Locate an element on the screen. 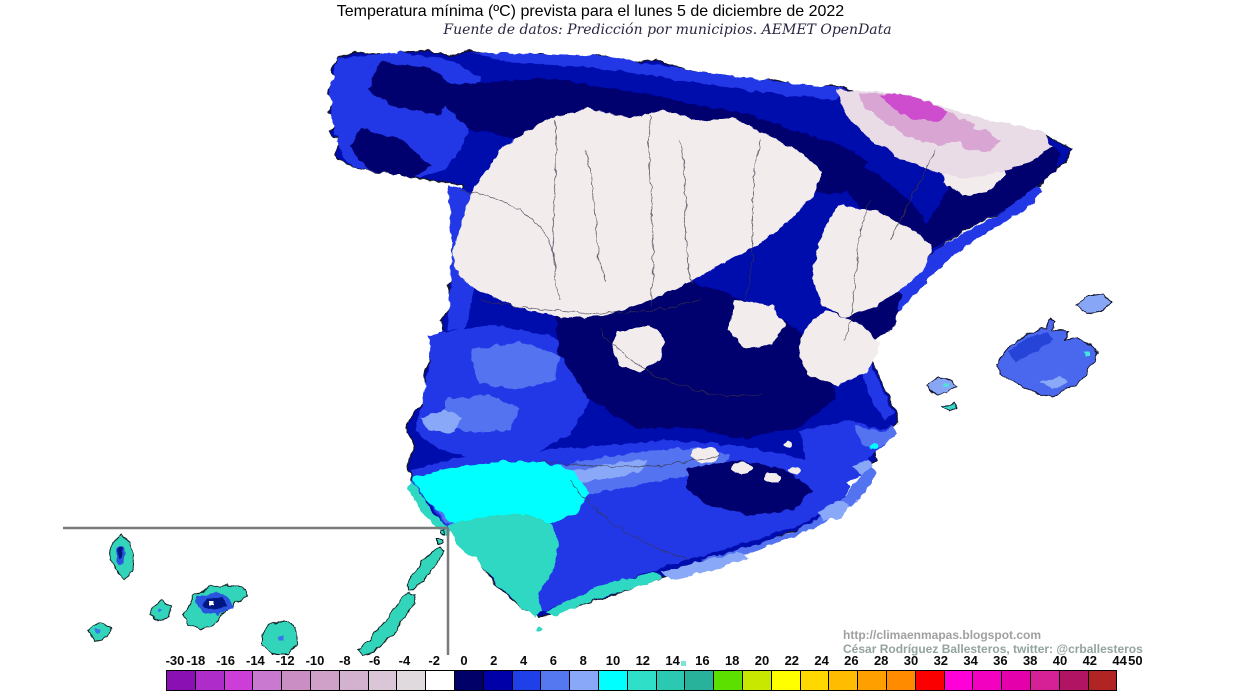  scale-artifact-dot is located at coordinates (683, 663).